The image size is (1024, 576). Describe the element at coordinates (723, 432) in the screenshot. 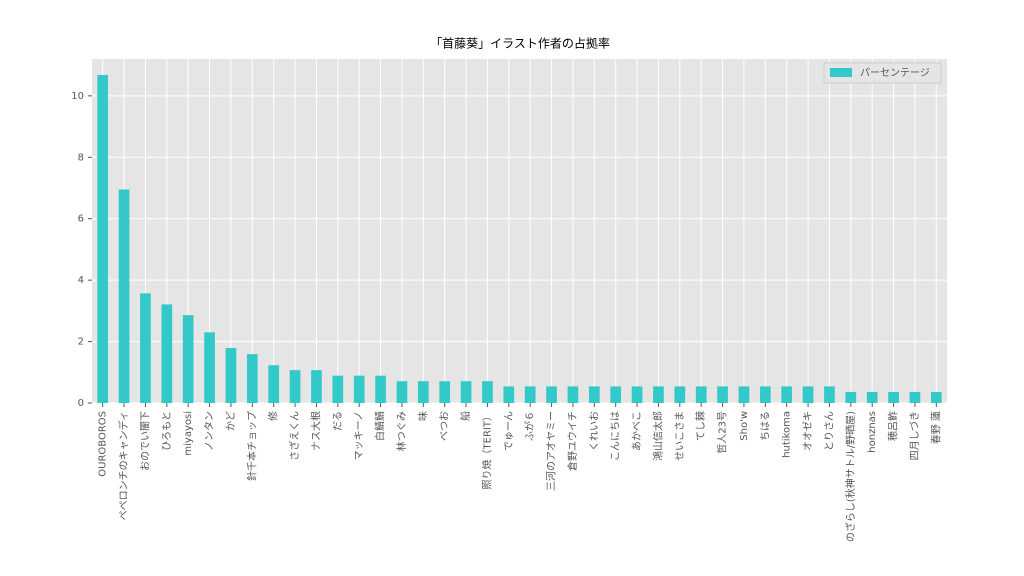

I see `x-tick-label: 哲人23号` at that location.